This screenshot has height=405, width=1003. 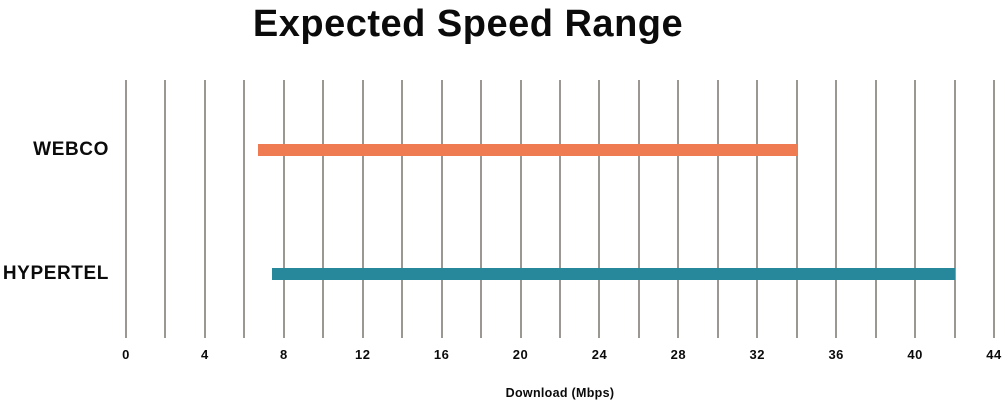 I want to click on x-tick-label: 44, so click(x=994, y=354).